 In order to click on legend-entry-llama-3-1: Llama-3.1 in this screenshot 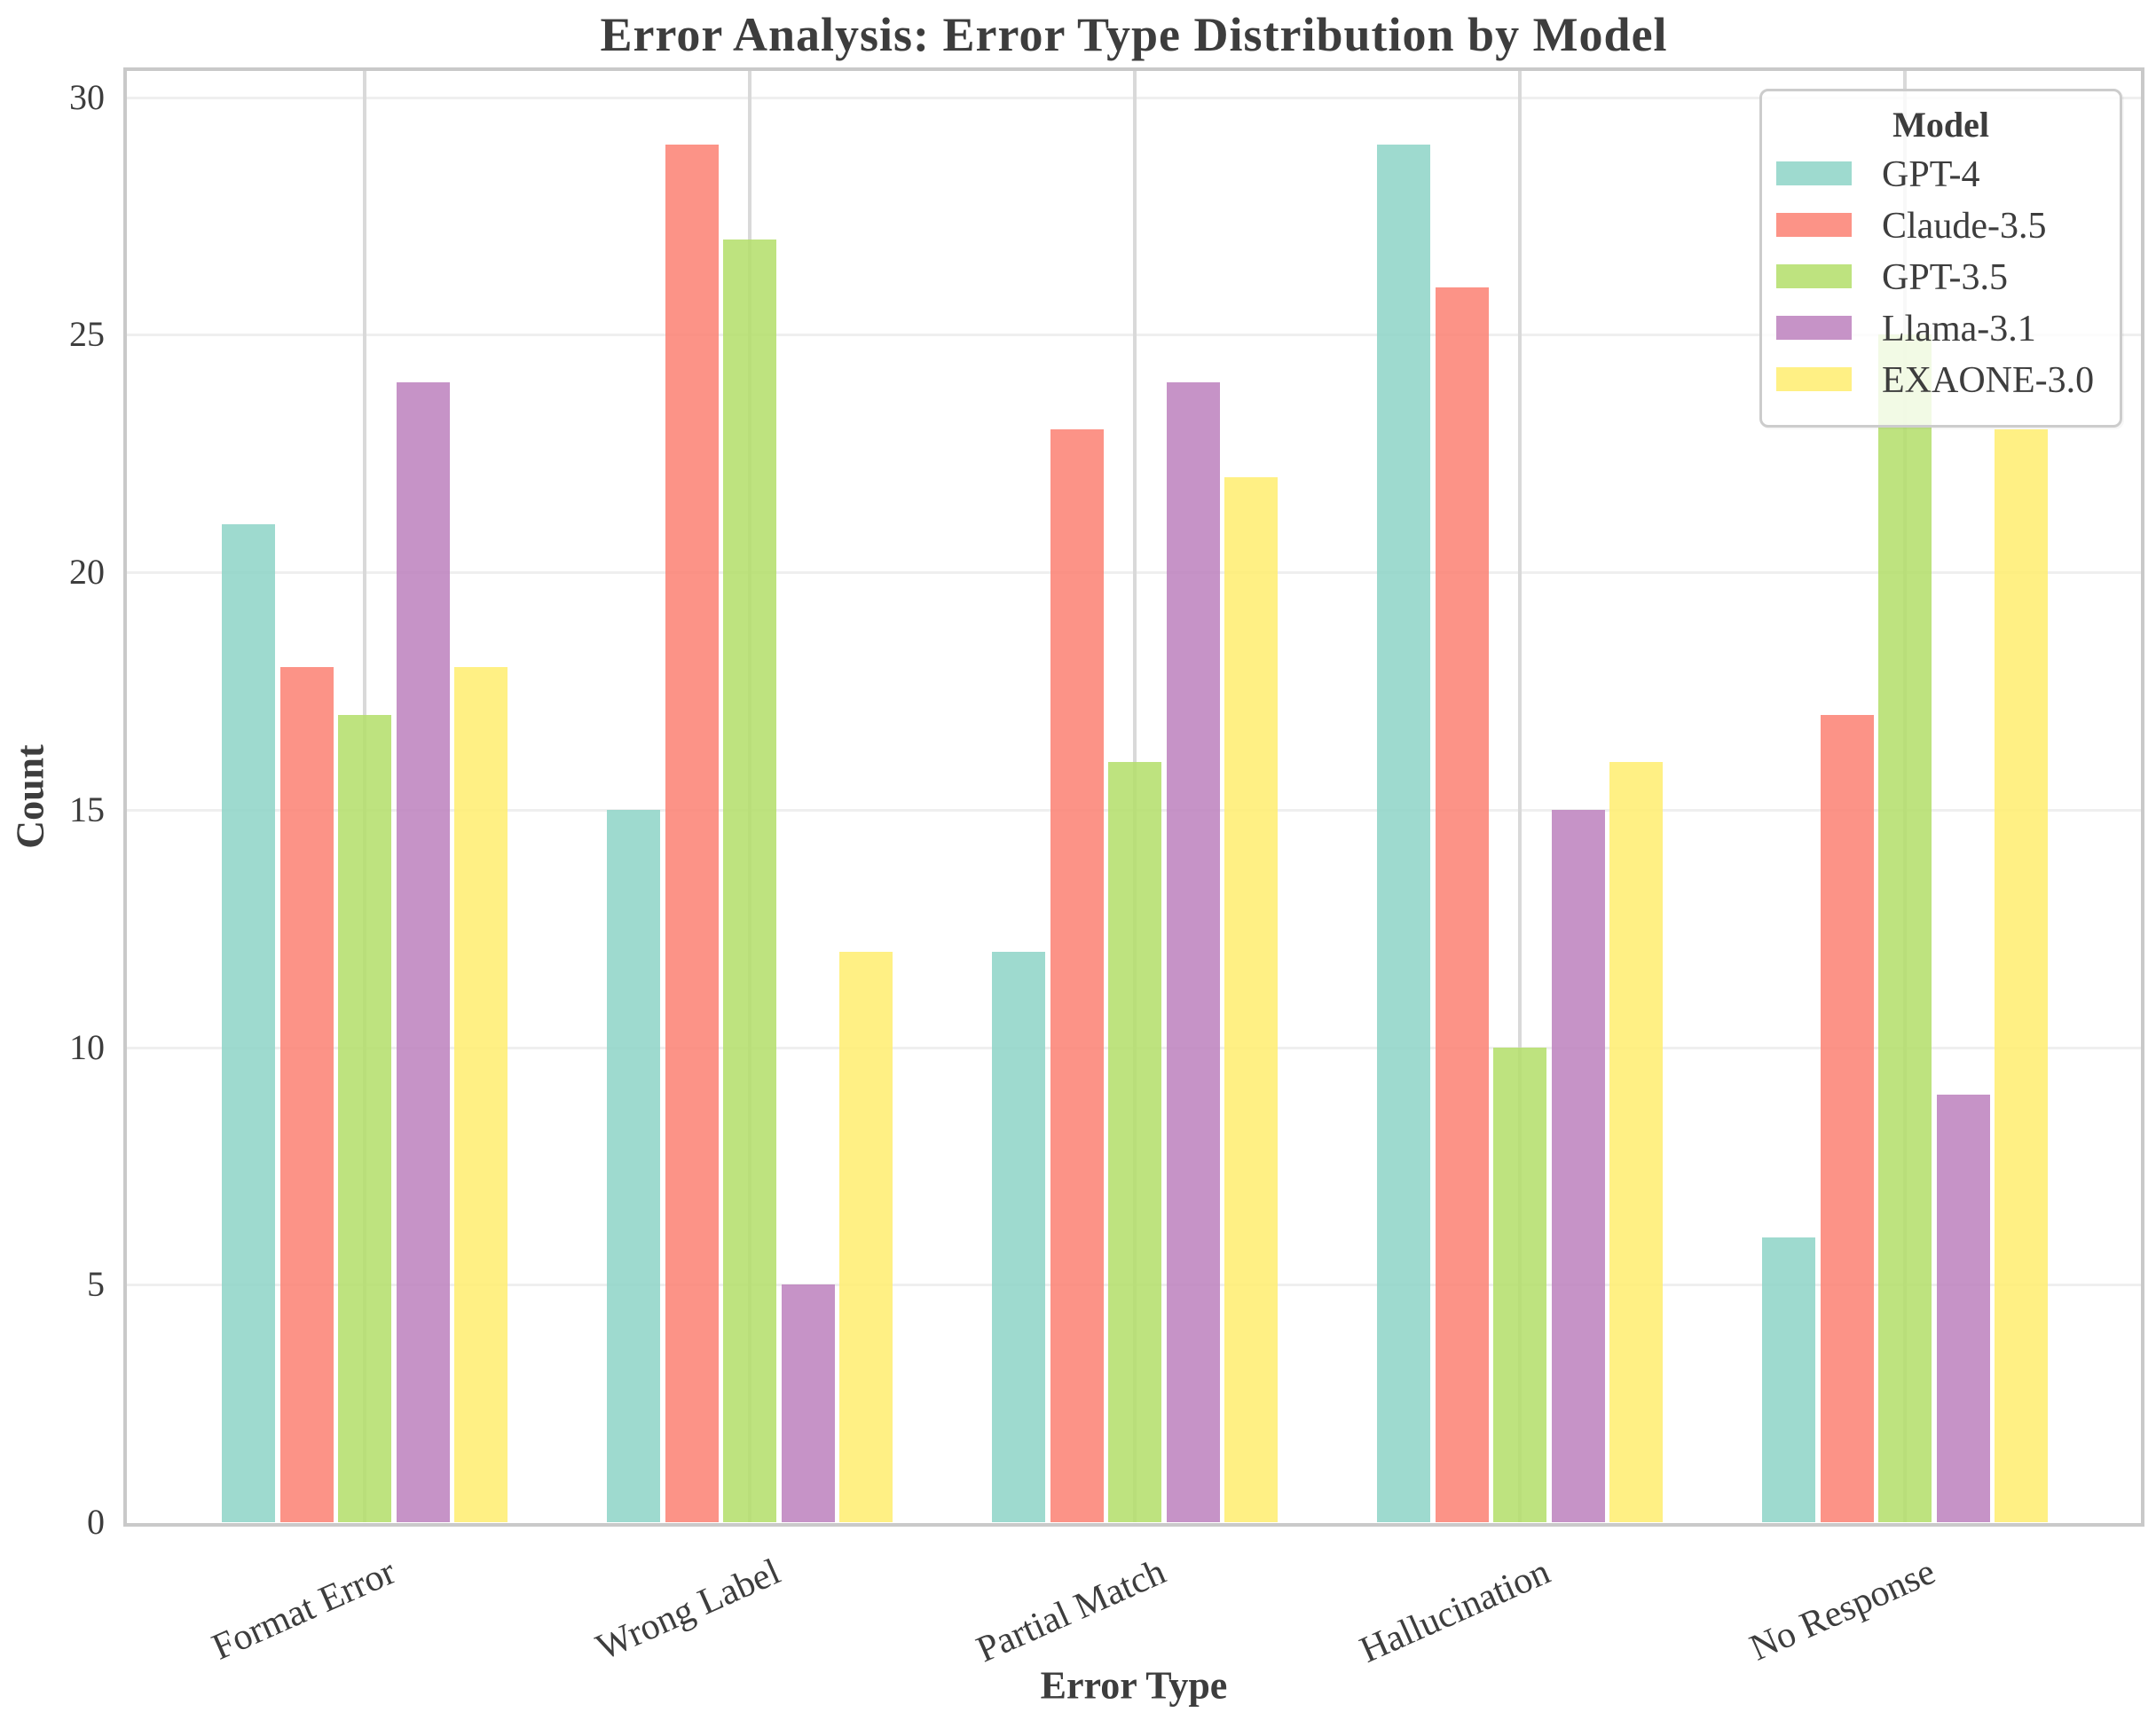, I will do `click(1941, 334)`.